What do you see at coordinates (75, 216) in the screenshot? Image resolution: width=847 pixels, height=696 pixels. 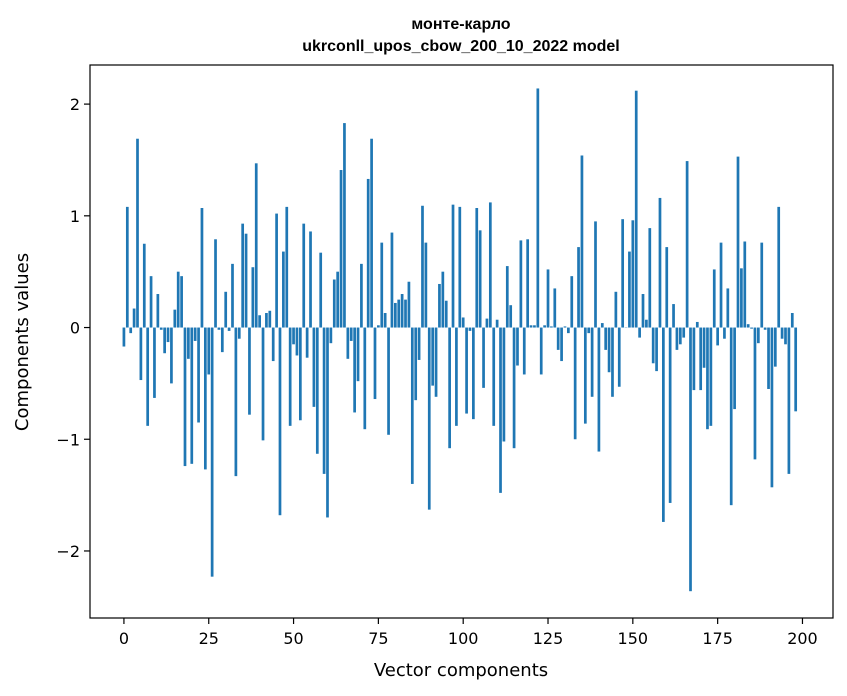 I see `y-tick-label: 1` at bounding box center [75, 216].